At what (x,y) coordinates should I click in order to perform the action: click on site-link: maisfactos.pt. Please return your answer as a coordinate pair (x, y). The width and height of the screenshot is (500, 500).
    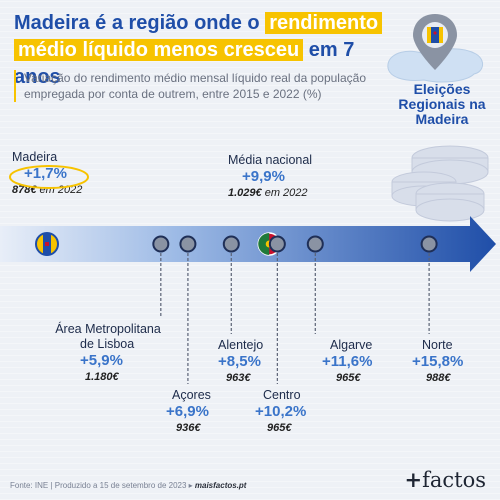
    Looking at the image, I should click on (220, 485).